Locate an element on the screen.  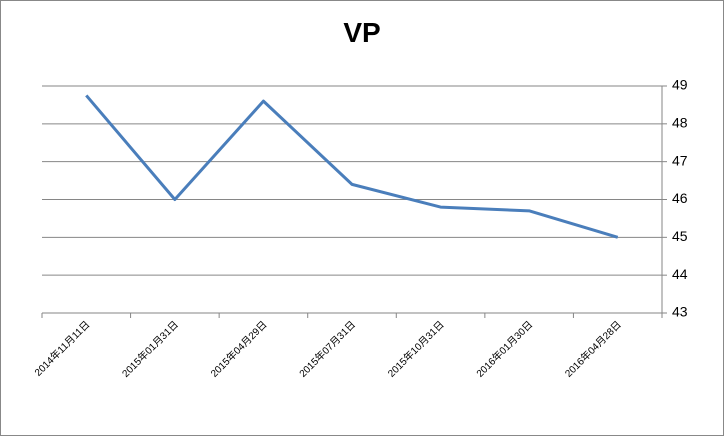
y-tick-label: 43 is located at coordinates (680, 312).